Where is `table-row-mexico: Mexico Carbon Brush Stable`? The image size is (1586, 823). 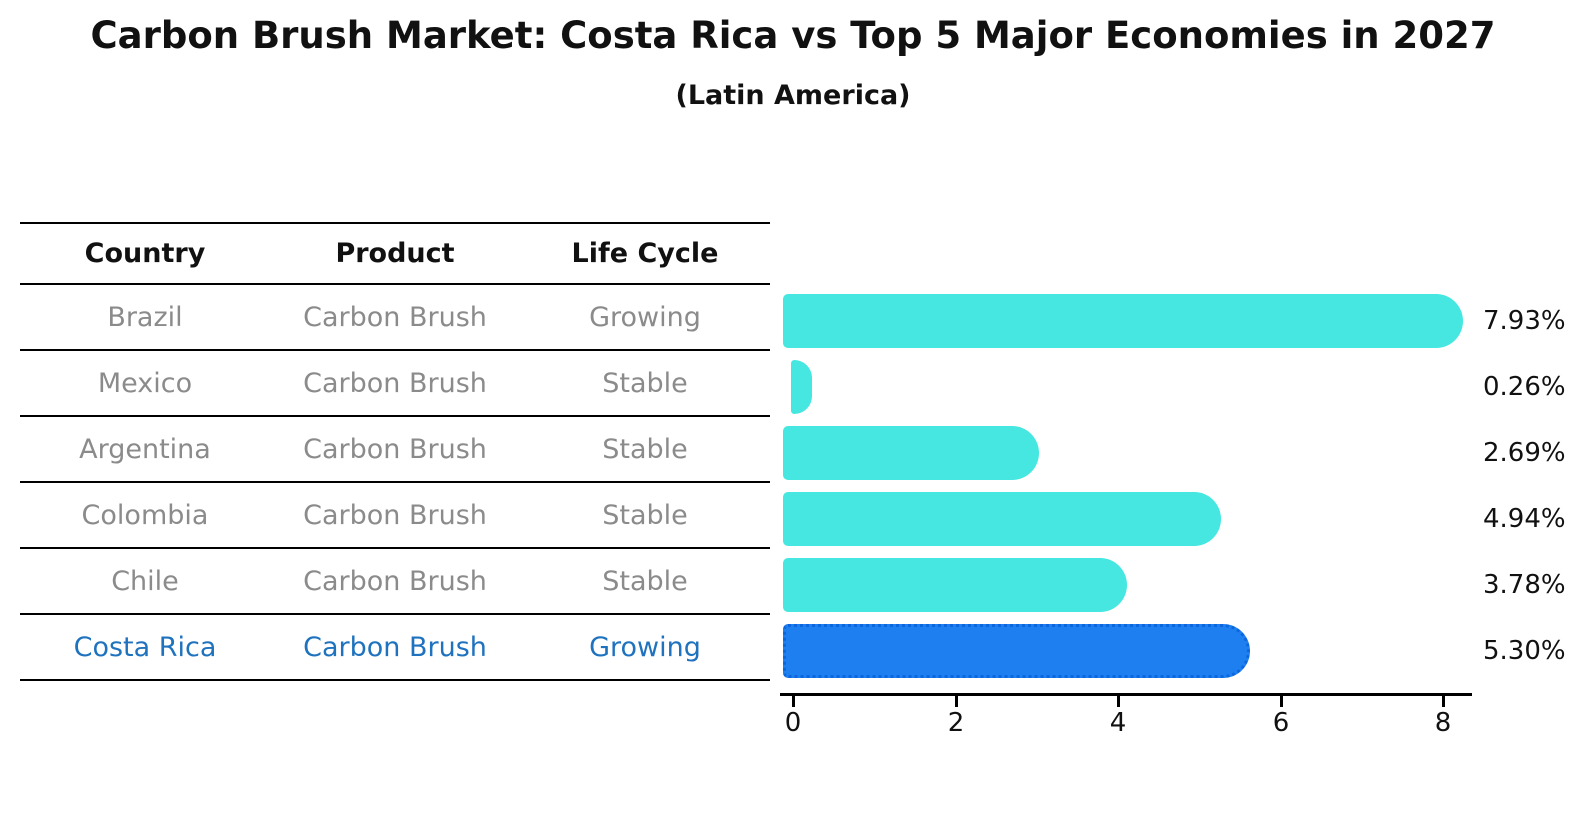
table-row-mexico: Mexico Carbon Brush Stable is located at coordinates (395, 384).